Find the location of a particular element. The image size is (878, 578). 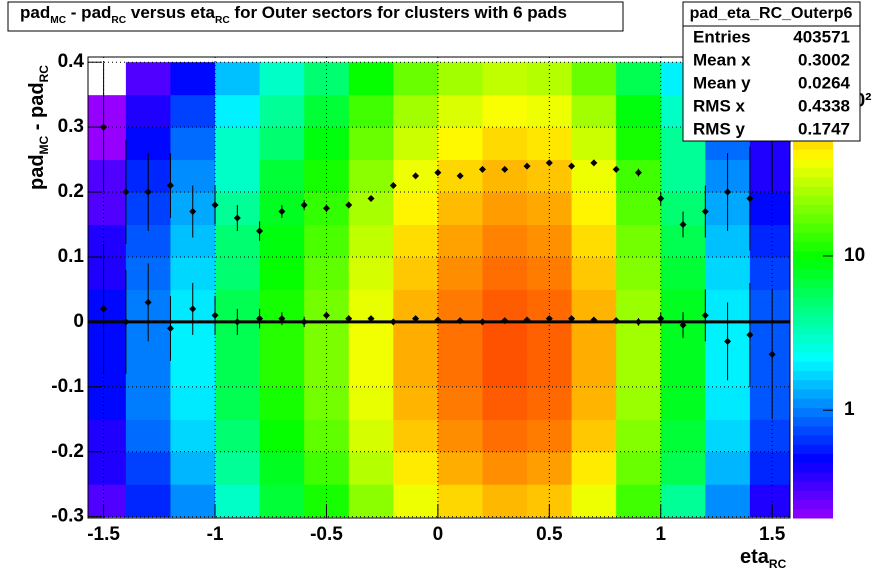

stats-label: RMS y is located at coordinates (719, 128).